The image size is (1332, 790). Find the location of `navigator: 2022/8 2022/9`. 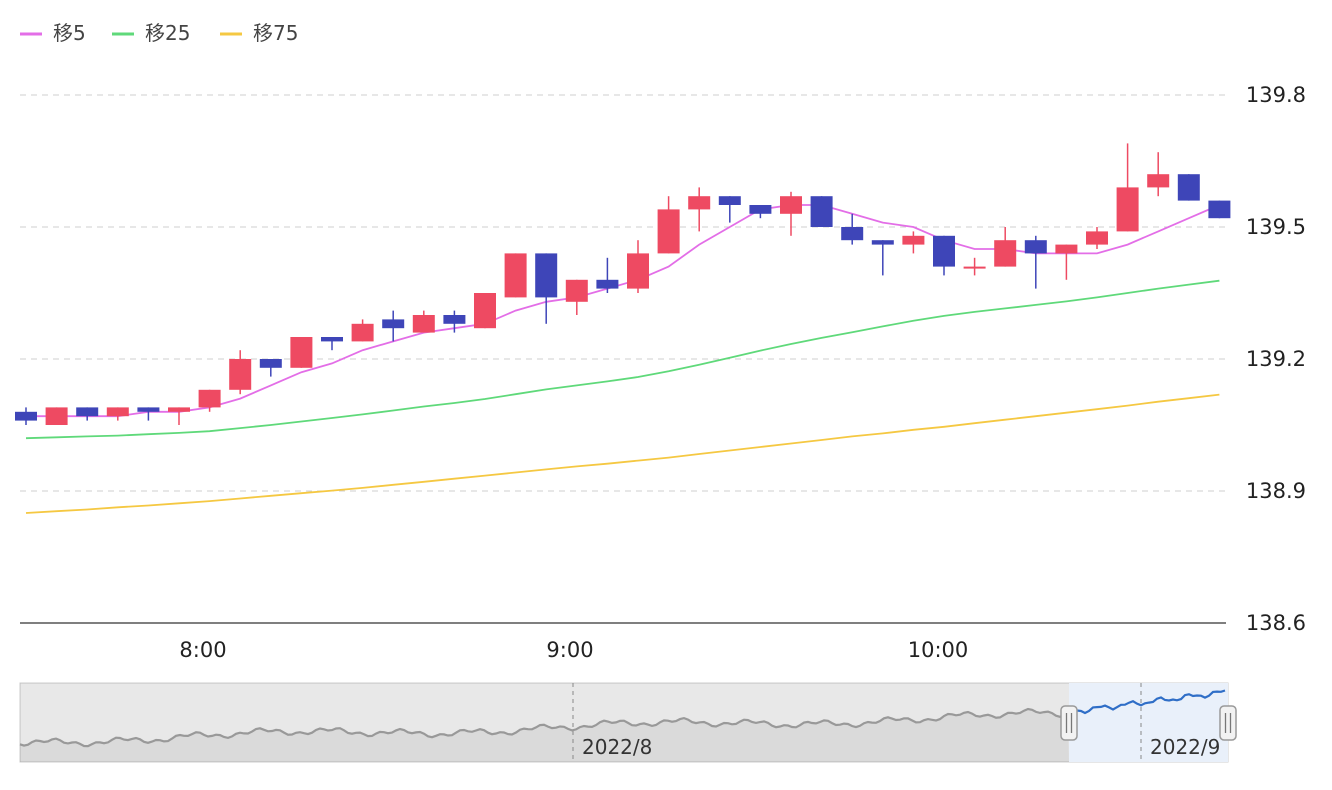

navigator: 2022/8 2022/9 is located at coordinates (628, 722).